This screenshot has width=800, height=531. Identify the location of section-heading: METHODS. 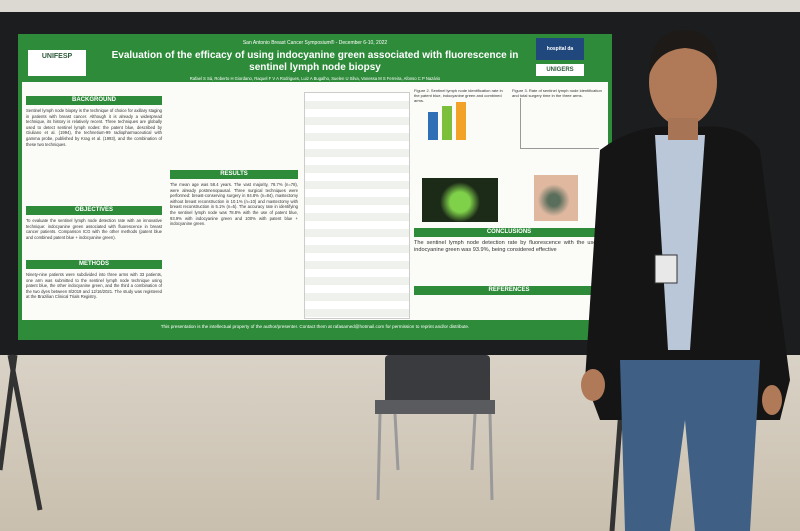
(94, 264).